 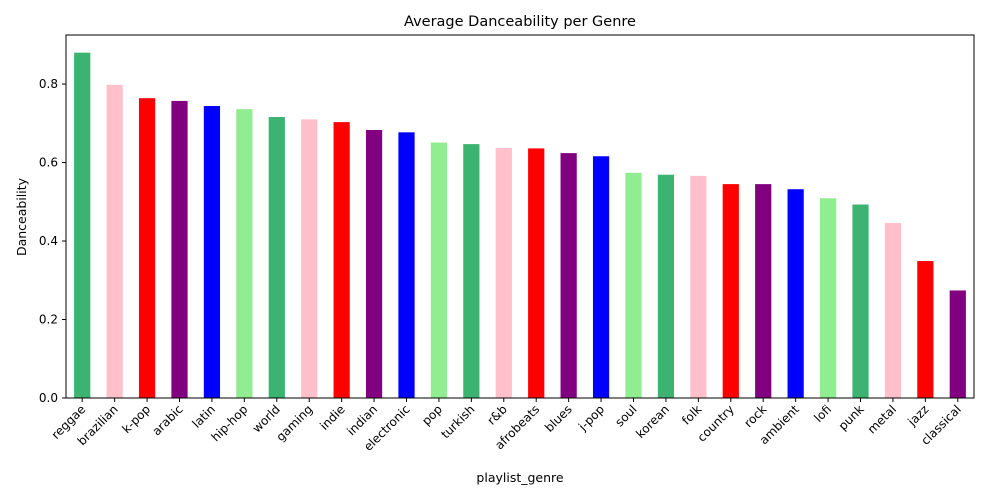 I want to click on y-tick-label: 0.0, so click(x=48, y=398).